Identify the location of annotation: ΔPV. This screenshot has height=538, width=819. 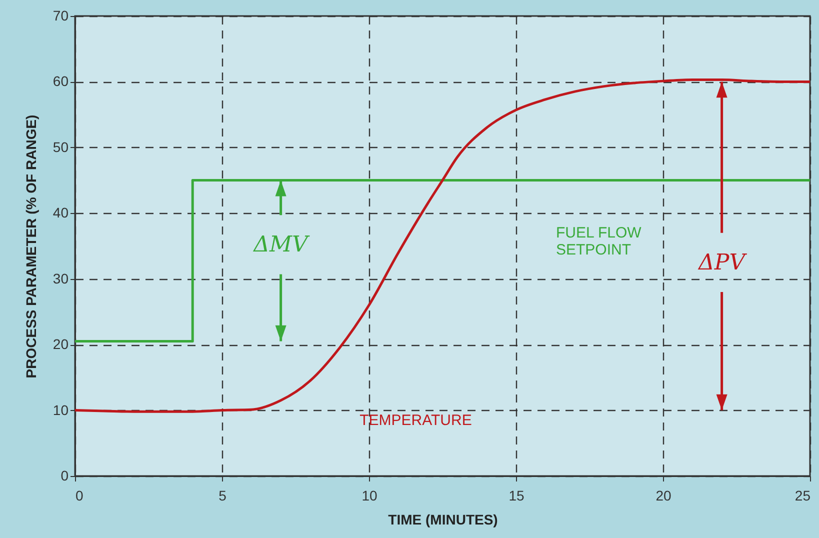
(723, 263).